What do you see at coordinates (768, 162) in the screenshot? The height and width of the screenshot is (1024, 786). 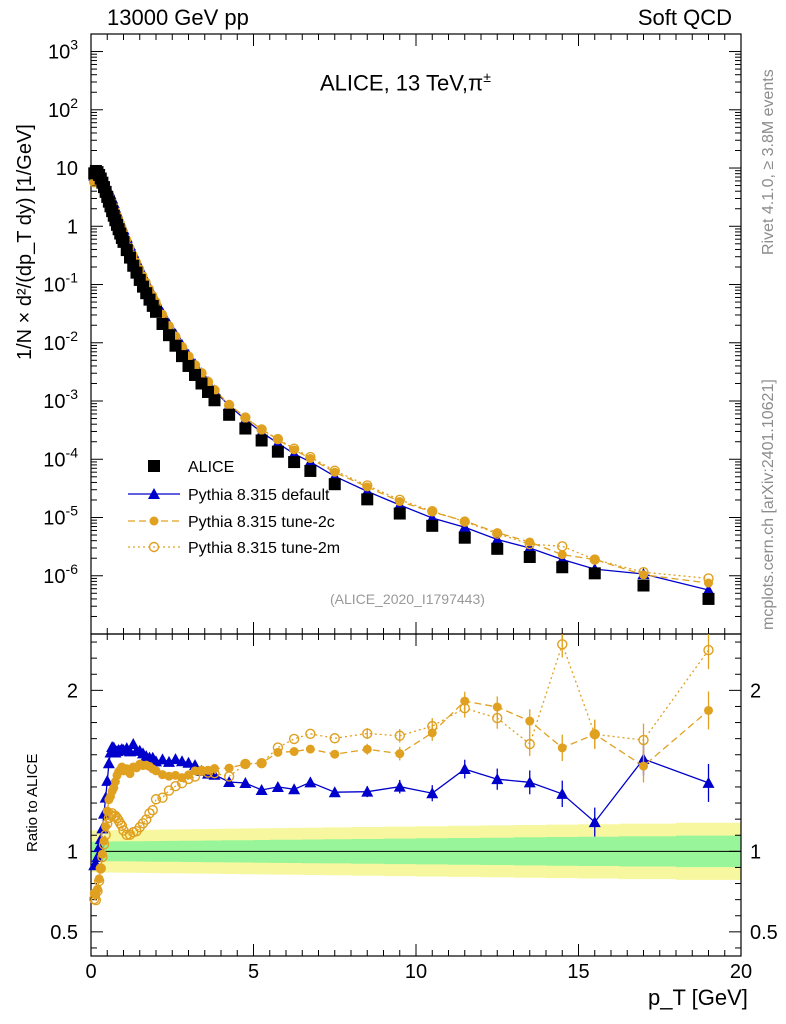 I see `rivet-version: Rivet 4.1.0, ≥ 3.8M events` at bounding box center [768, 162].